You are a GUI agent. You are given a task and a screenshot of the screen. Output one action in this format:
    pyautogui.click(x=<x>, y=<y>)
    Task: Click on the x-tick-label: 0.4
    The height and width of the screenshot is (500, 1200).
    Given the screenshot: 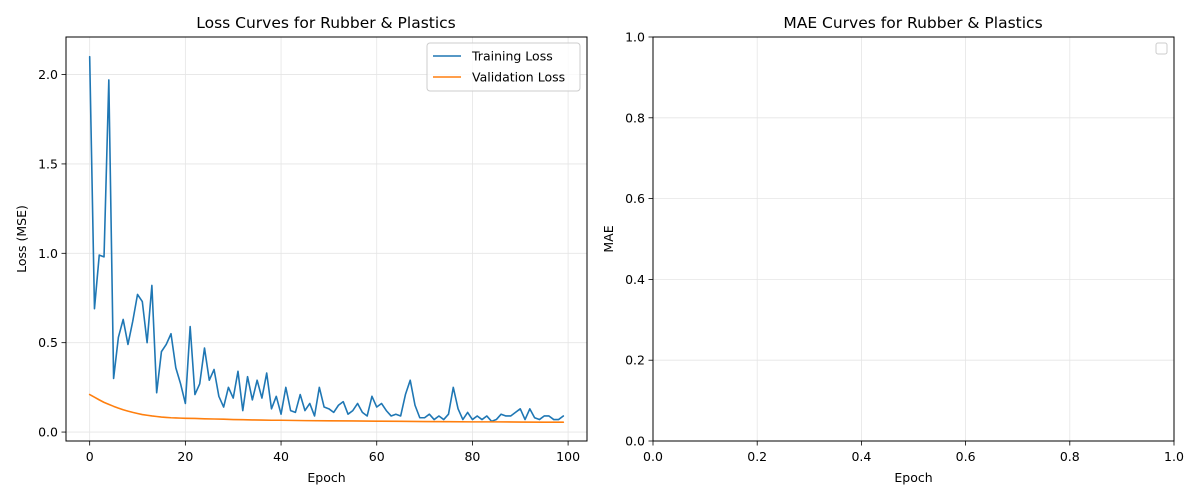 What is the action you would take?
    pyautogui.click(x=861, y=456)
    